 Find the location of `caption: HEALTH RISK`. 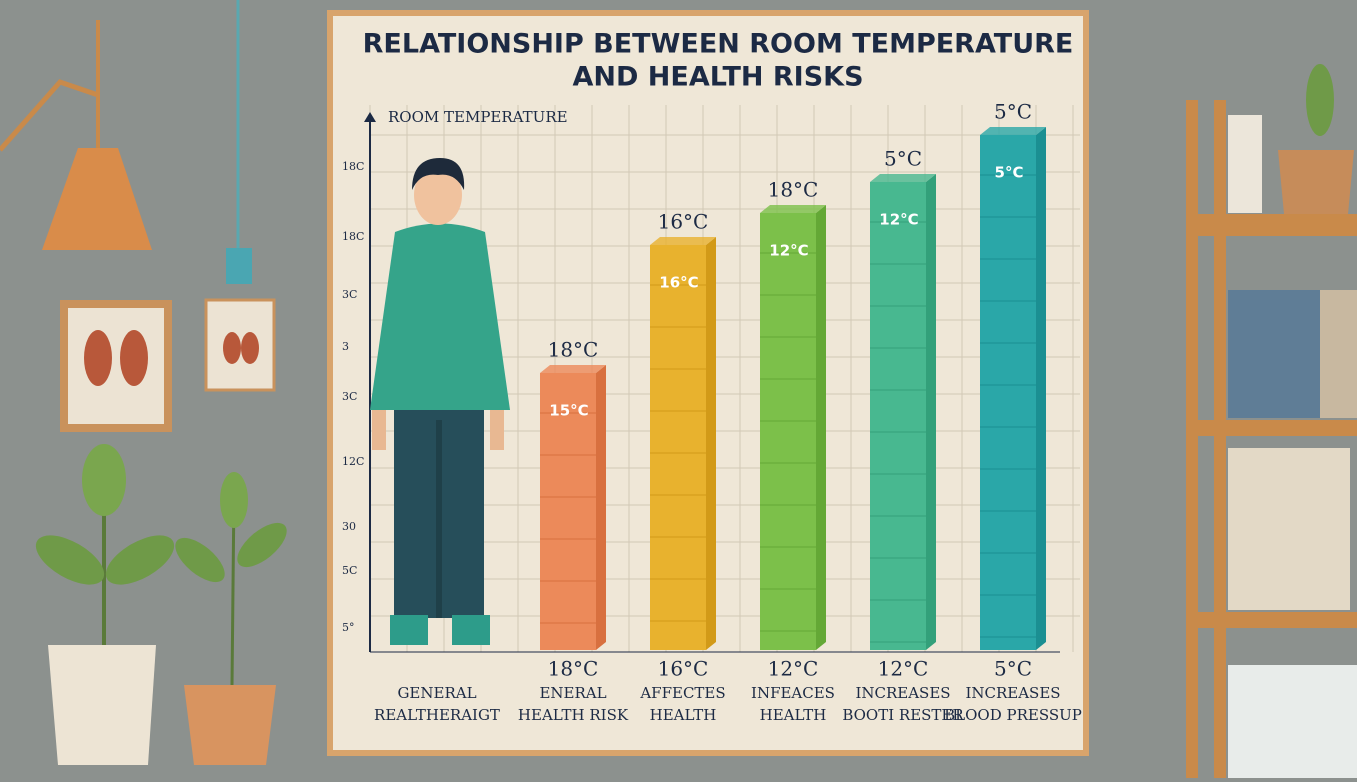

caption: HEALTH RISK is located at coordinates (573, 715).